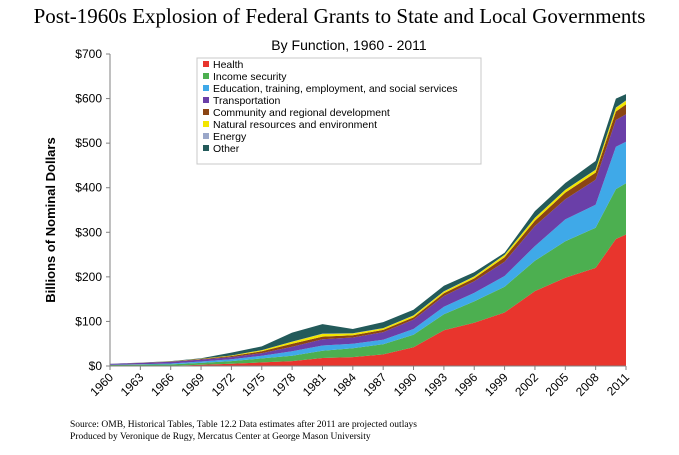 The width and height of the screenshot is (679, 455). What do you see at coordinates (88, 321) in the screenshot?
I see `y-tick-label: $100` at bounding box center [88, 321].